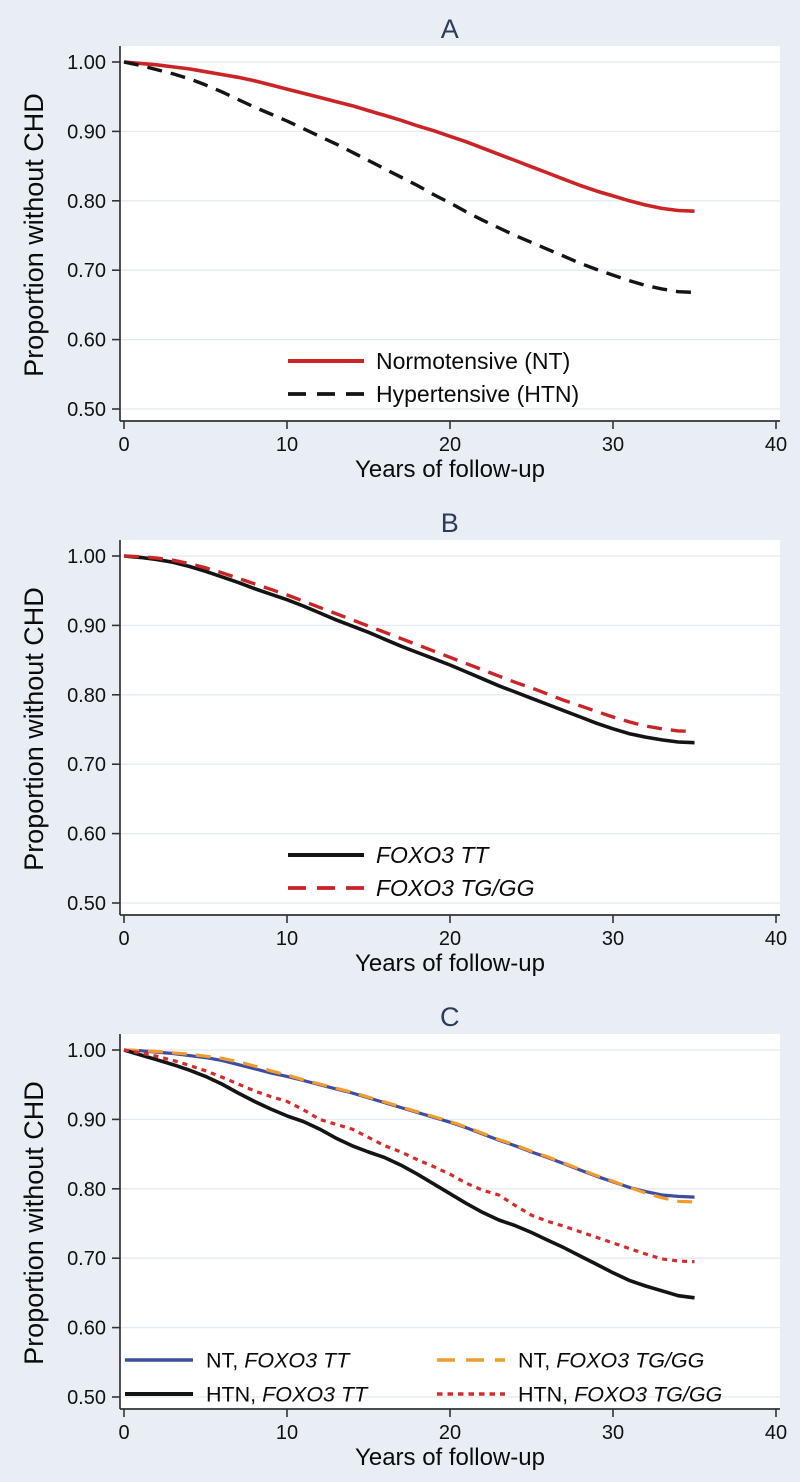  I want to click on panel-c-y-axis-label: Proportion without CHD, so click(34, 1223).